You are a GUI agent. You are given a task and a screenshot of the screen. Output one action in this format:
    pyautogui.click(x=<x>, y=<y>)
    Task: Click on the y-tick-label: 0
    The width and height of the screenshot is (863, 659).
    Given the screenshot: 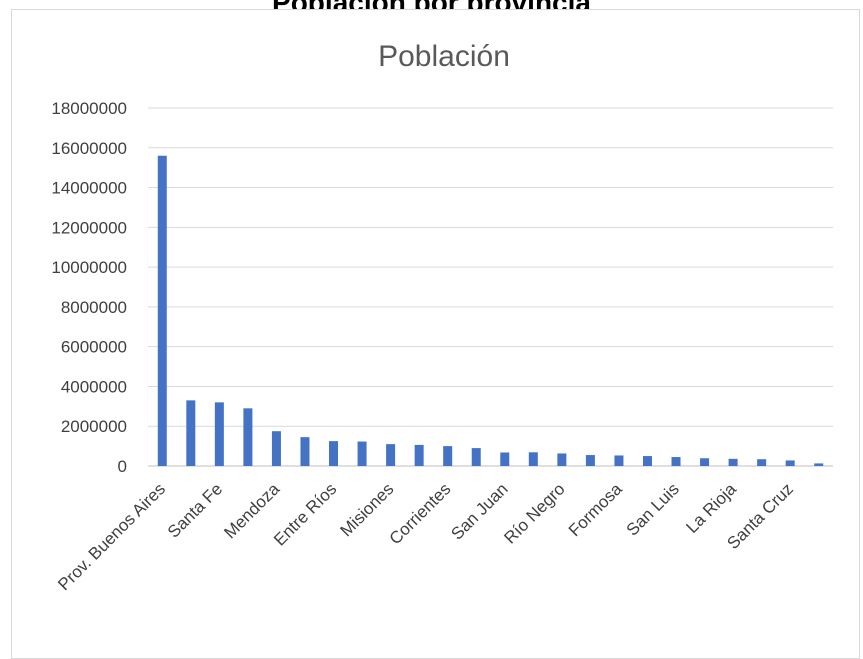 What is the action you would take?
    pyautogui.click(x=122, y=466)
    